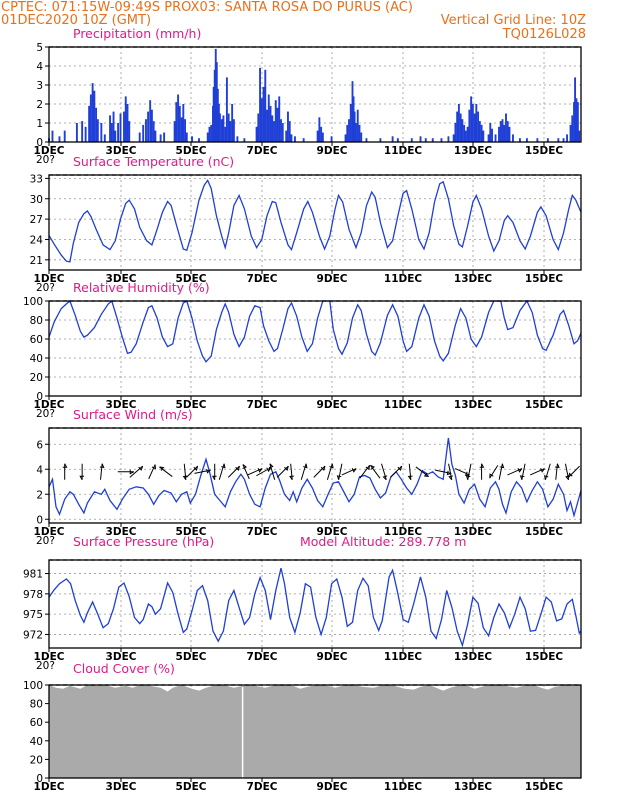 This screenshot has height=800, width=618. What do you see at coordinates (137, 33) in the screenshot?
I see `panel-title: Precipitation (mm/h)` at bounding box center [137, 33].